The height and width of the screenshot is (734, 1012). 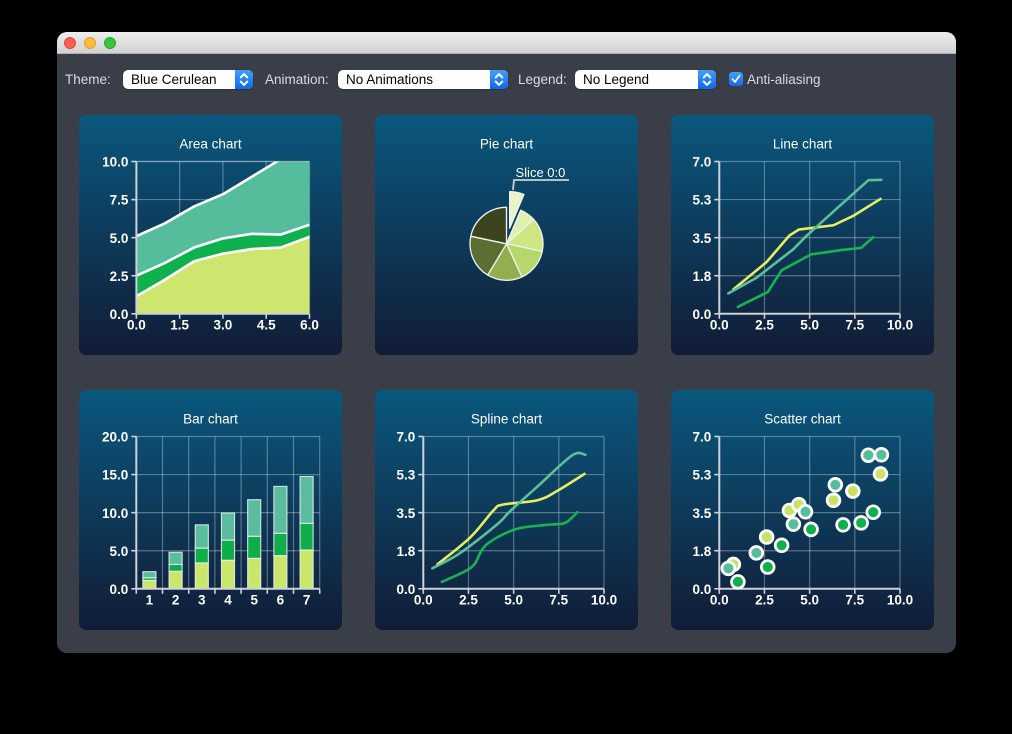 I want to click on svg-text: 1, so click(x=150, y=600).